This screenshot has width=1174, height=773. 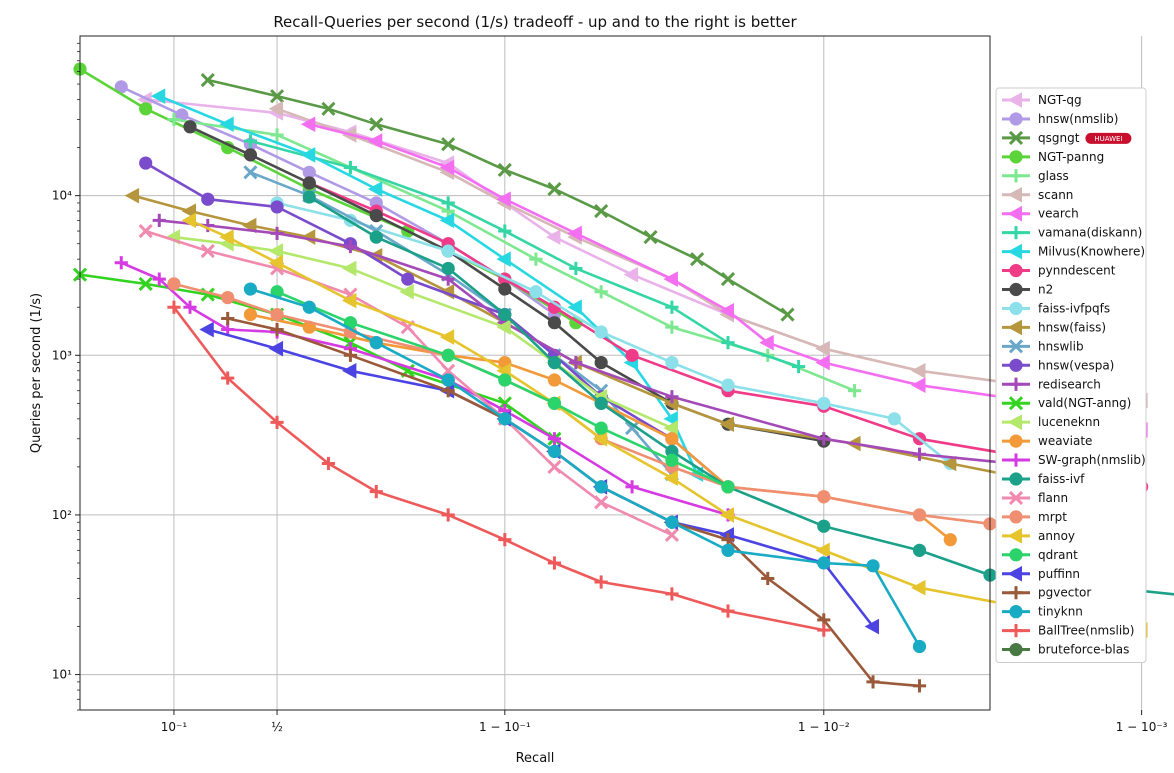 I want to click on legend-item: glass, so click(x=1035, y=176).